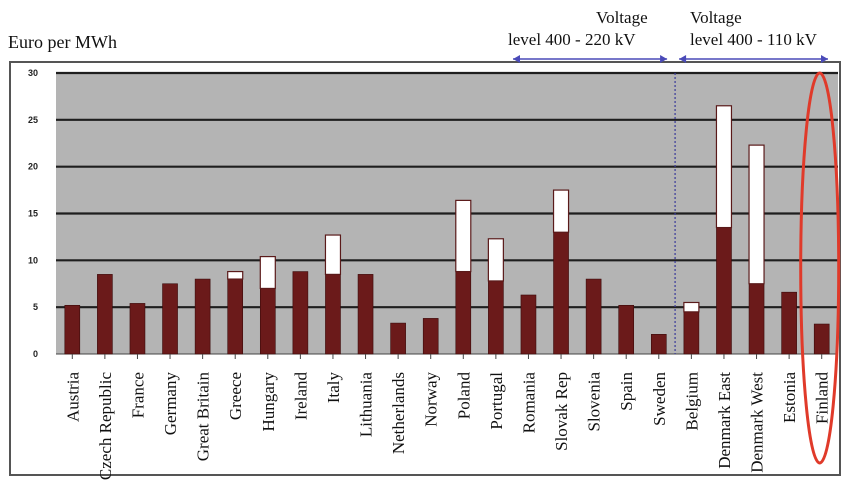 The height and width of the screenshot is (481, 841). Describe the element at coordinates (753, 39) in the screenshot. I see `group-title-2-line-2: level 400 - 110 kV` at that location.